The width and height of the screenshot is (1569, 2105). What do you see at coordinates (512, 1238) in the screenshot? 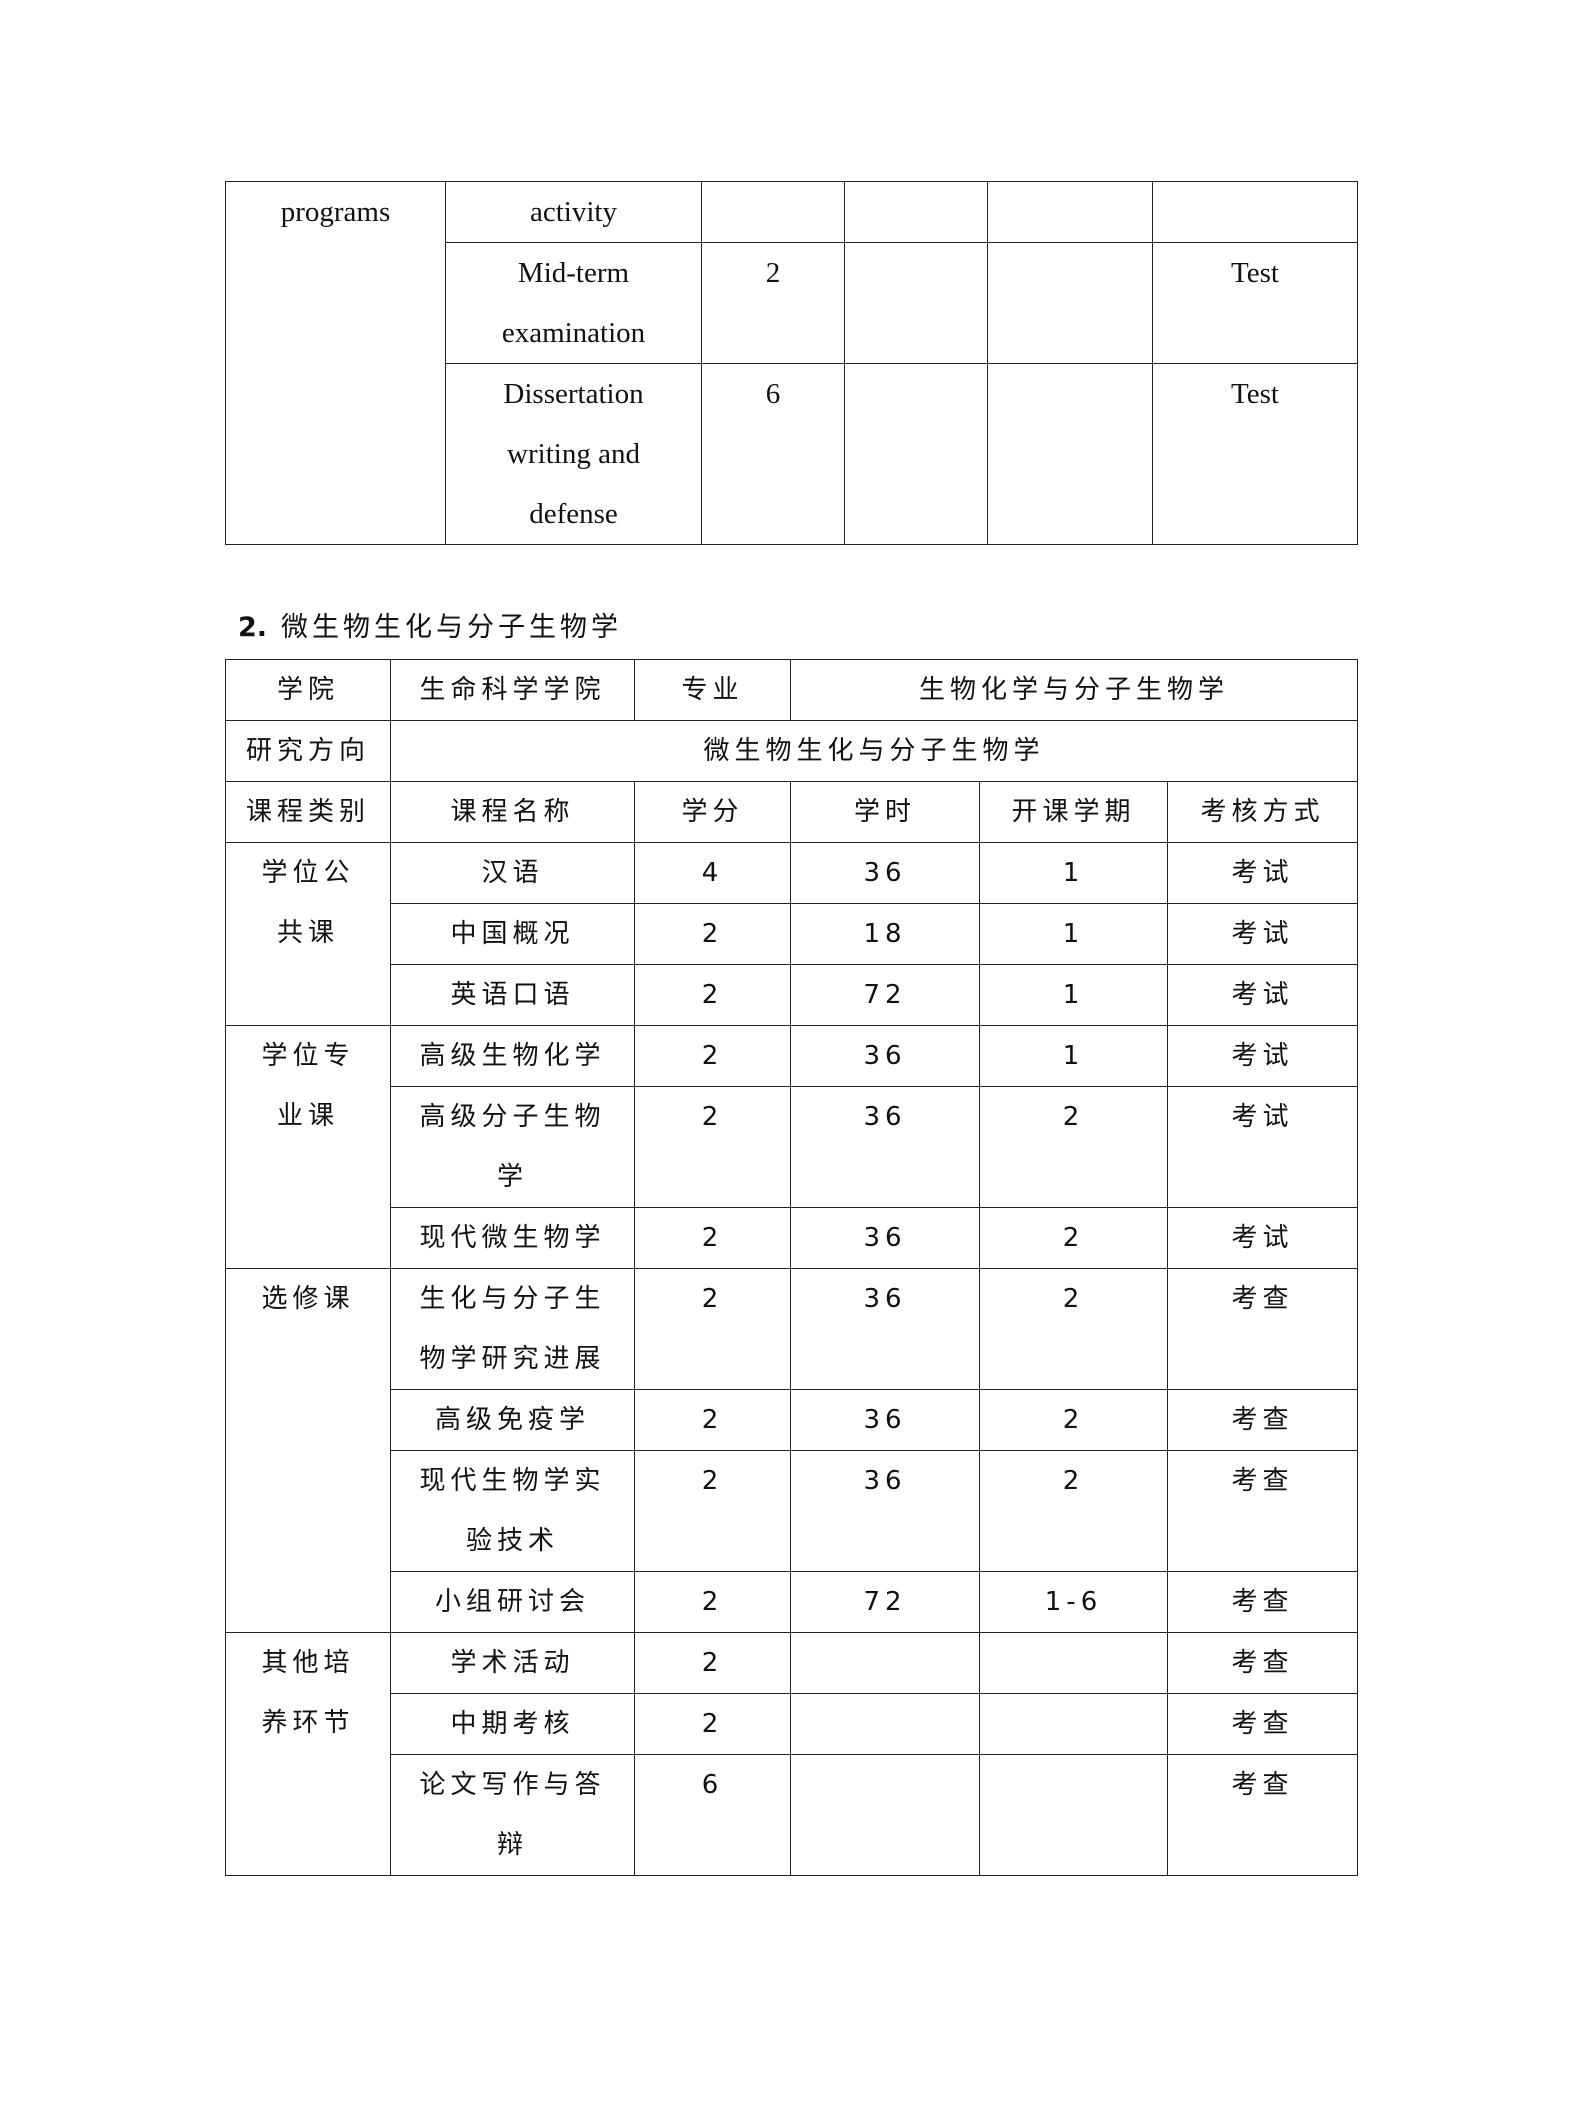
I see `course-name: 现代微生物学` at bounding box center [512, 1238].